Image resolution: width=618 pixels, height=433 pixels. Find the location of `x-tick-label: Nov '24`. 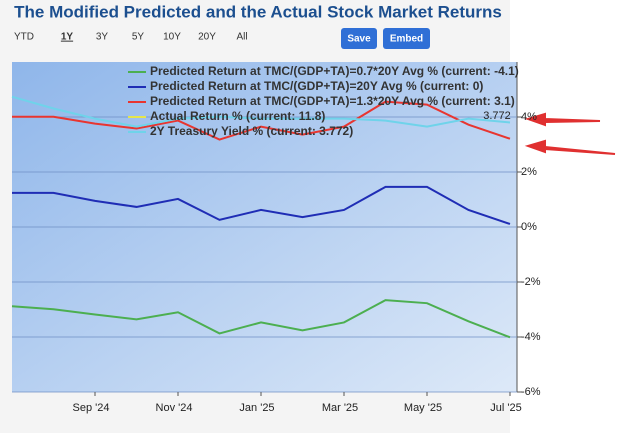

x-tick-label: Nov '24 is located at coordinates (174, 408).